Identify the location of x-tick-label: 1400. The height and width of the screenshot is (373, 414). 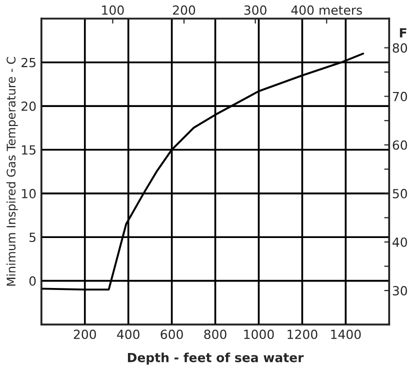
(346, 335).